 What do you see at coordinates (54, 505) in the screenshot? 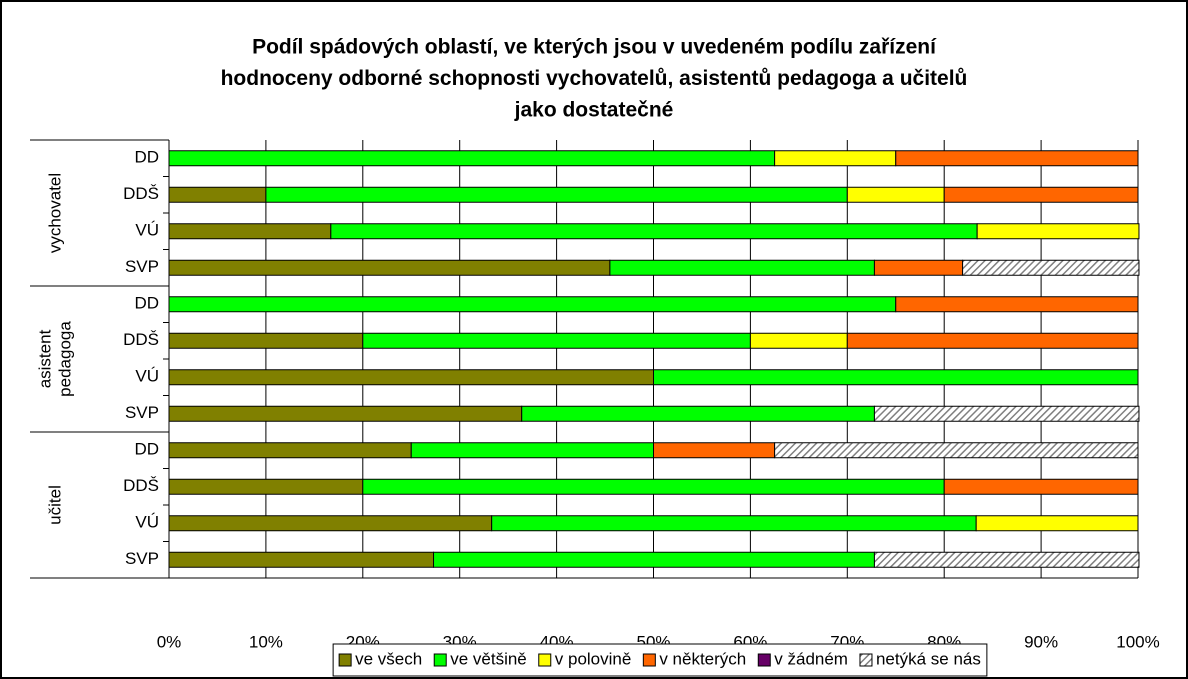
I see `group-label: učitel` at bounding box center [54, 505].